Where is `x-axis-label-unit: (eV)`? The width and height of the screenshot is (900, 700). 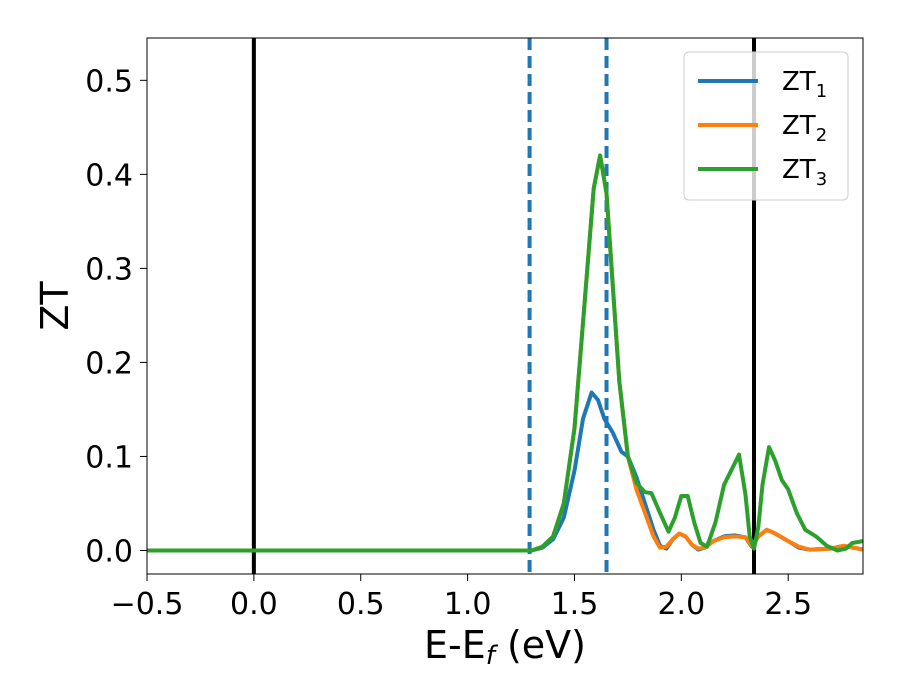
x-axis-label-unit: (eV) is located at coordinates (540, 645).